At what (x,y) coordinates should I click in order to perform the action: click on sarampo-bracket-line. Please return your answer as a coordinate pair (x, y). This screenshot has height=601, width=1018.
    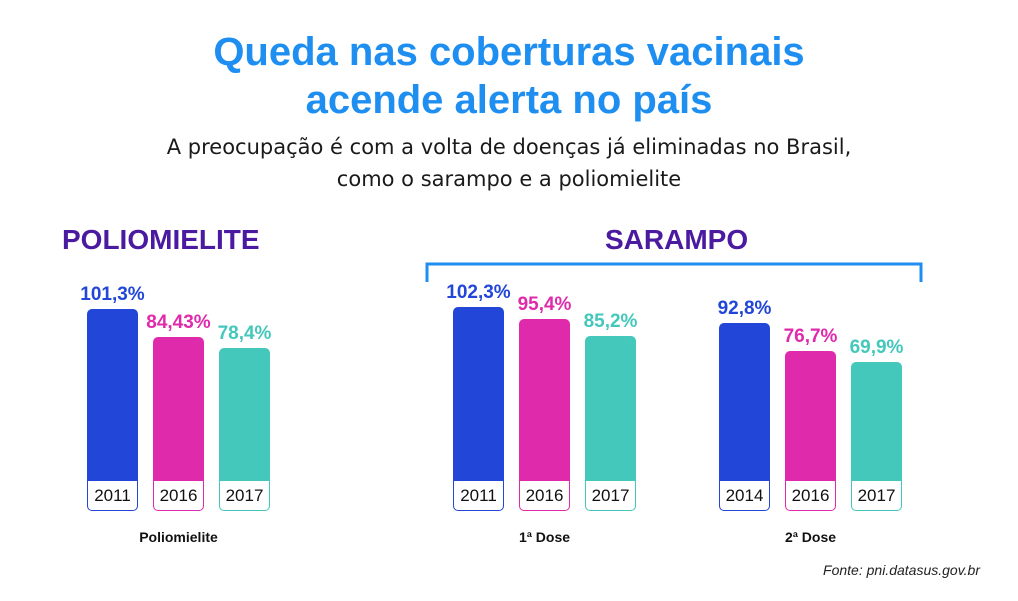
    Looking at the image, I should click on (674, 272).